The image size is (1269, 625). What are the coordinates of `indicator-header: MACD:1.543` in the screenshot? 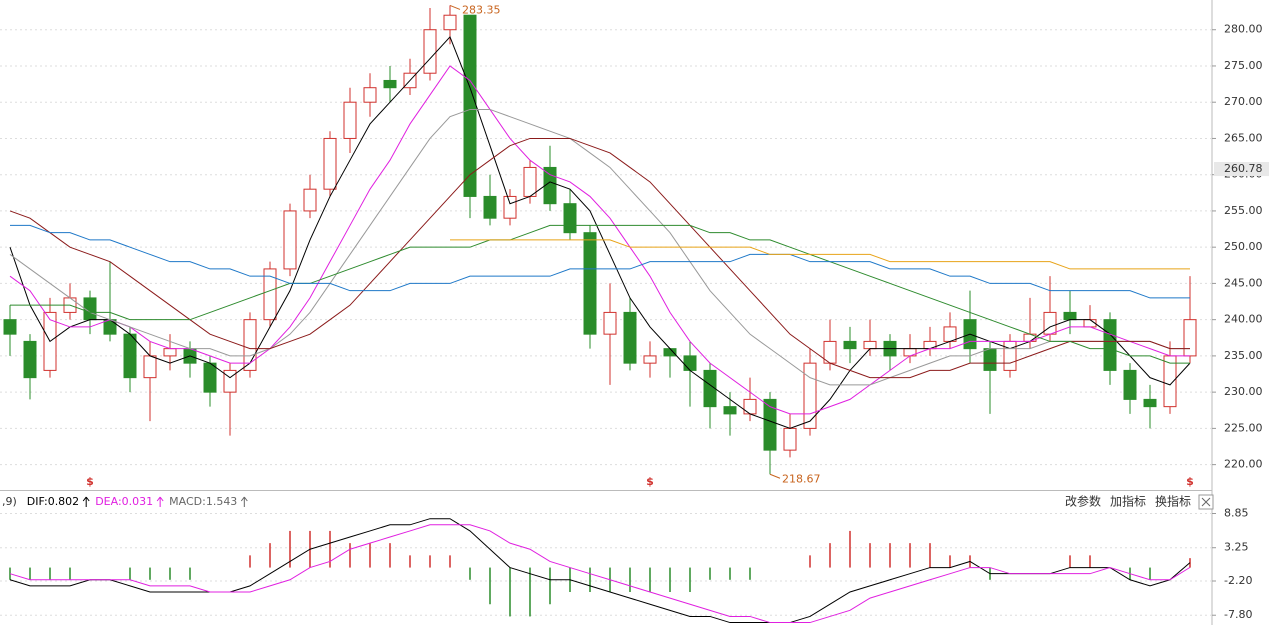 It's located at (203, 501).